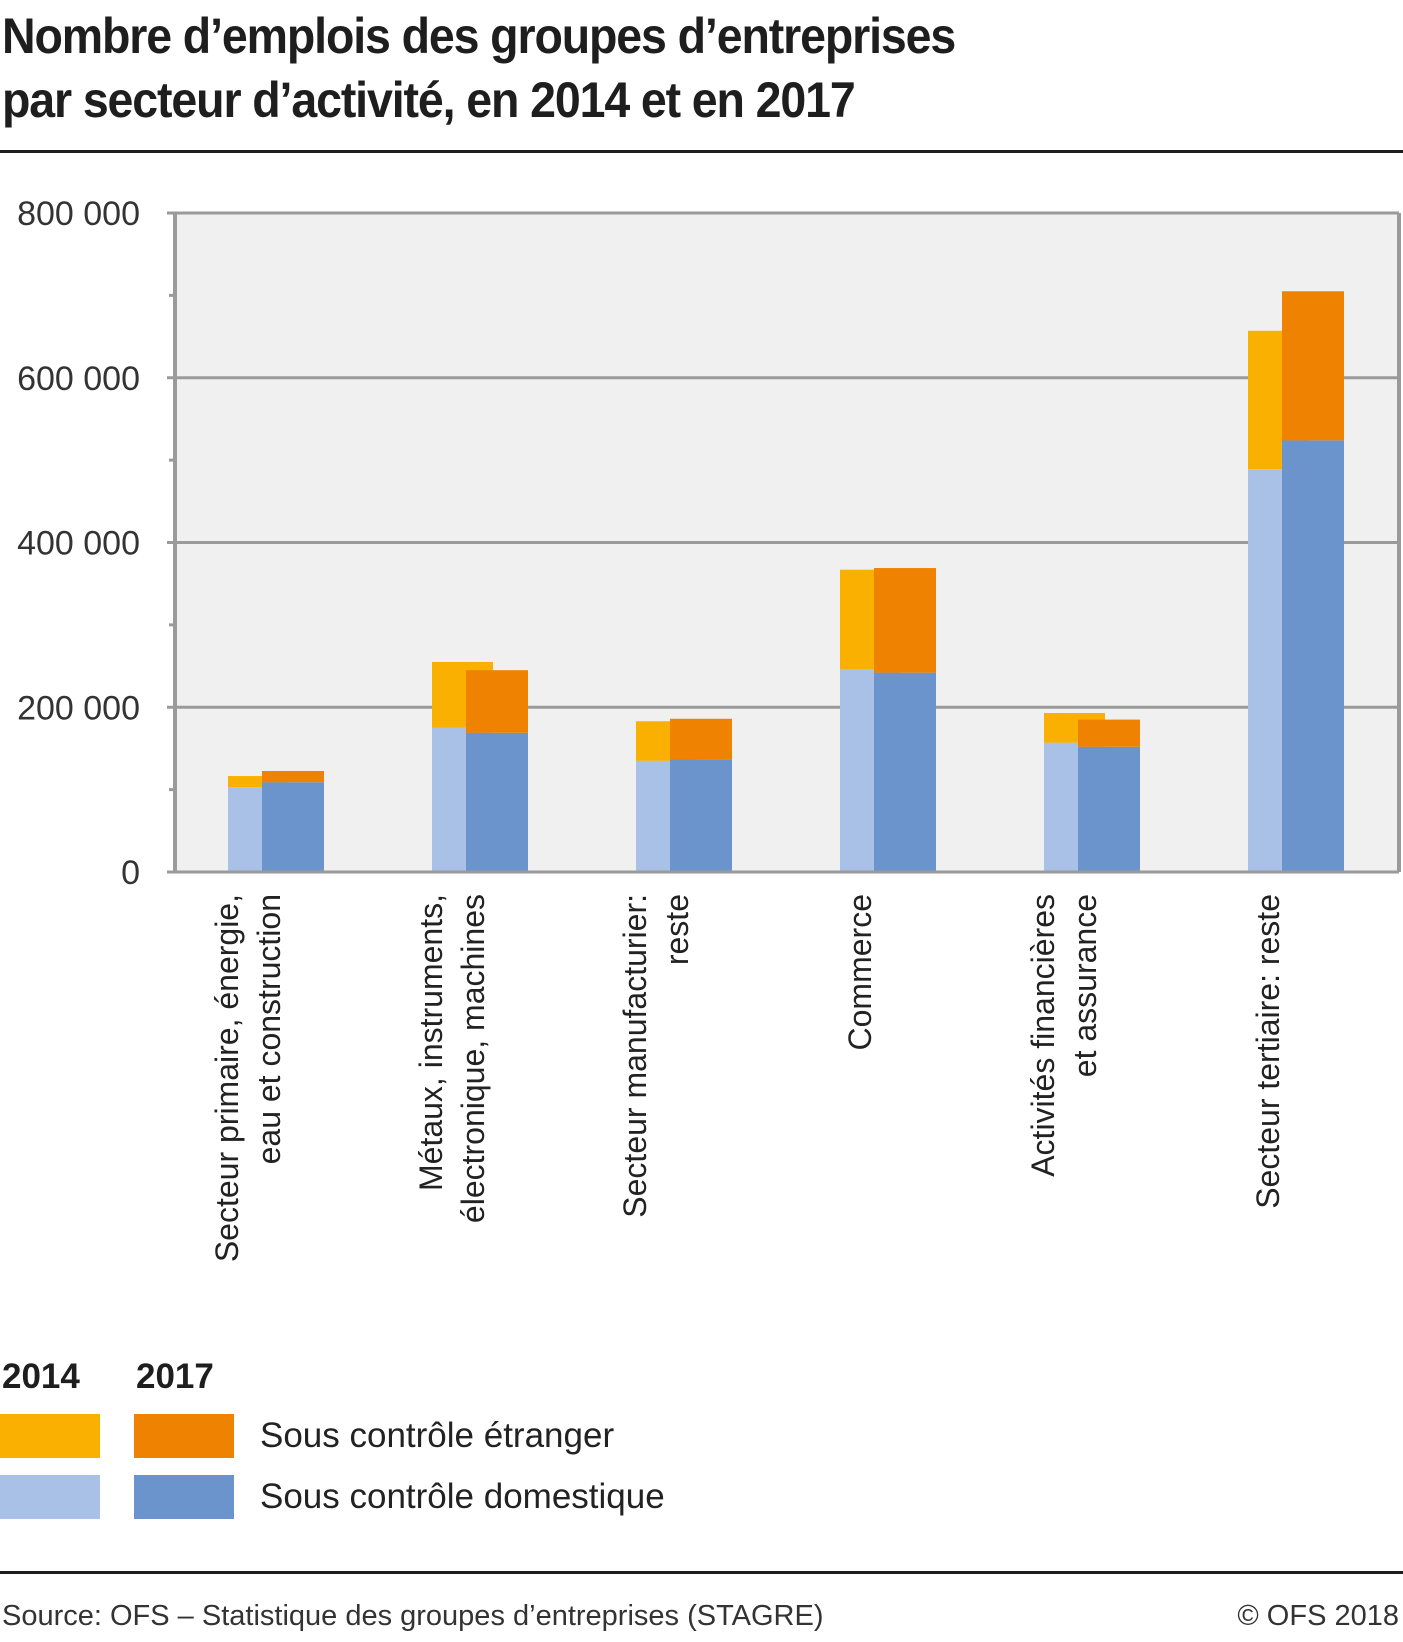 Image resolution: width=1403 pixels, height=1642 pixels. Describe the element at coordinates (701, 1572) in the screenshot. I see `footer-divider` at that location.